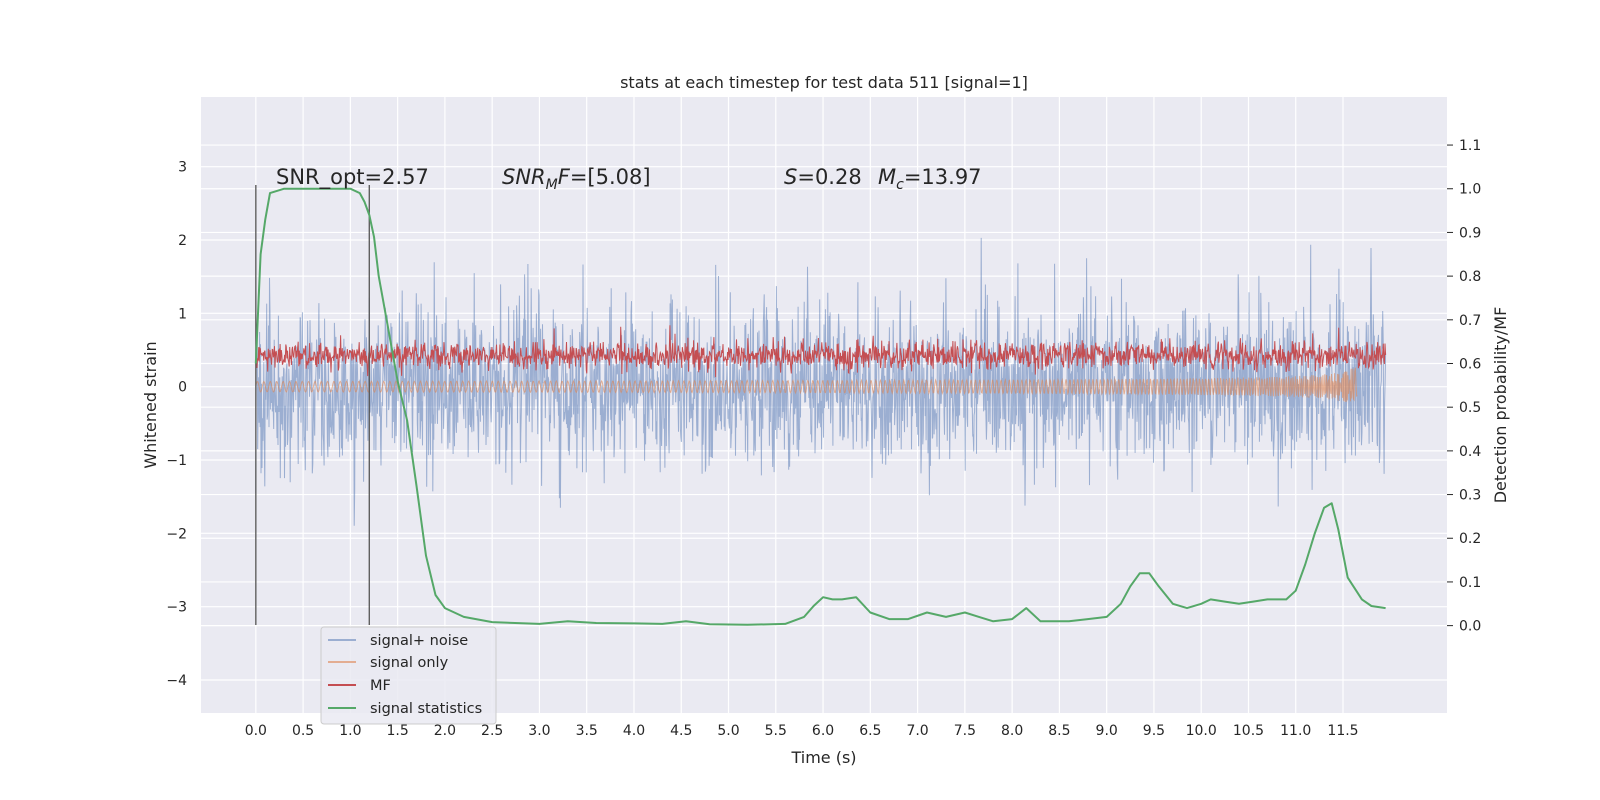  What do you see at coordinates (256, 731) in the screenshot?
I see `x-tick-label: 0.0` at bounding box center [256, 731].